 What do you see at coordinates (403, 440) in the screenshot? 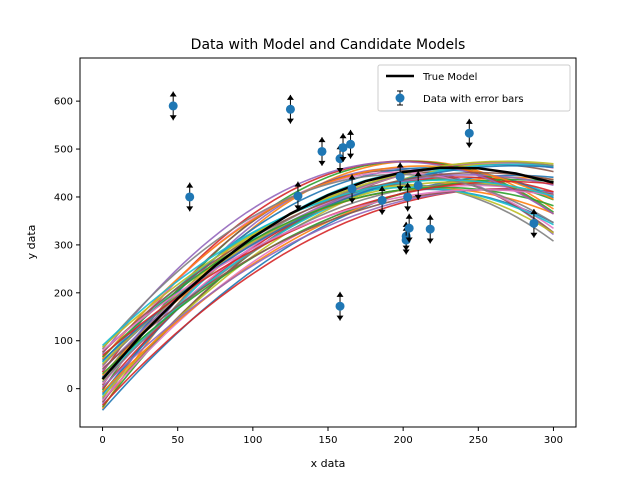
I see `x-tick-label-200: 200` at bounding box center [403, 440].